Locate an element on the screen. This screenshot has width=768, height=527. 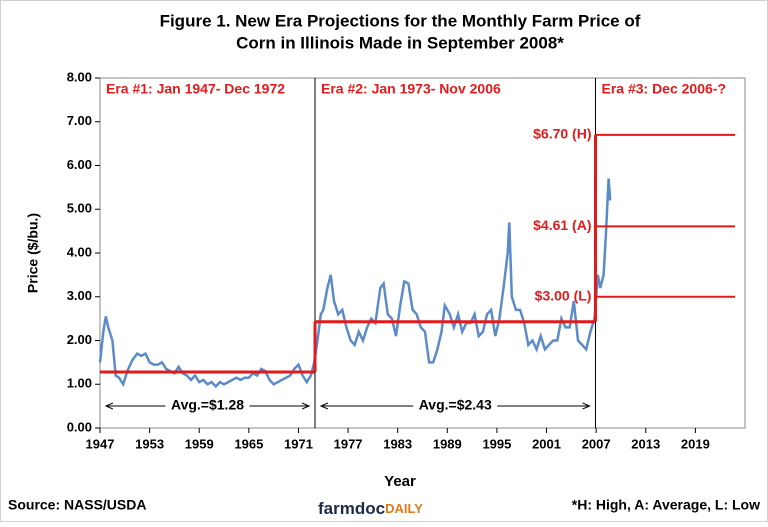
projection-label: $3.00 (L) is located at coordinates (563, 295).